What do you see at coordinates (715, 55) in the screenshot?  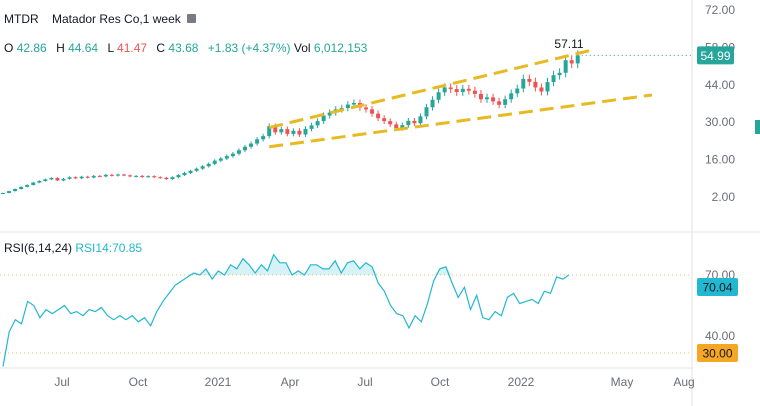 I see `price-badge` at bounding box center [715, 55].